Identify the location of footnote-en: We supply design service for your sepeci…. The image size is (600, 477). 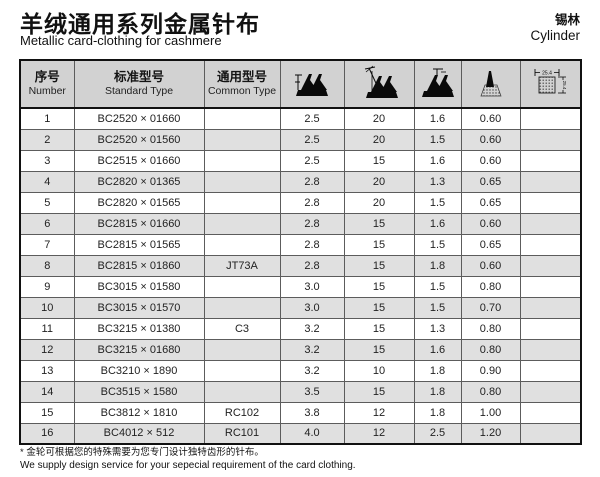
(188, 466).